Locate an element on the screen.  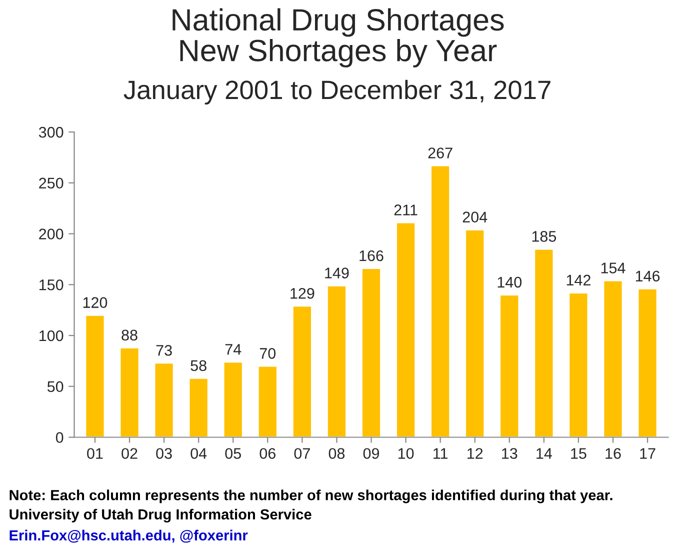
data-label: 140 is located at coordinates (510, 282).